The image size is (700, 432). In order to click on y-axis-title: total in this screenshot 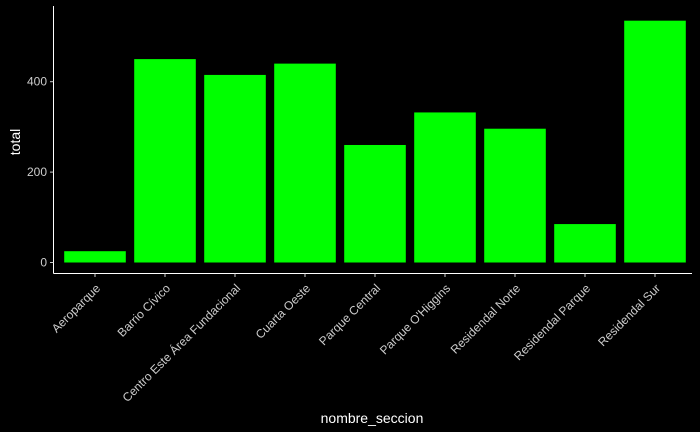, I will do `click(15, 142)`.